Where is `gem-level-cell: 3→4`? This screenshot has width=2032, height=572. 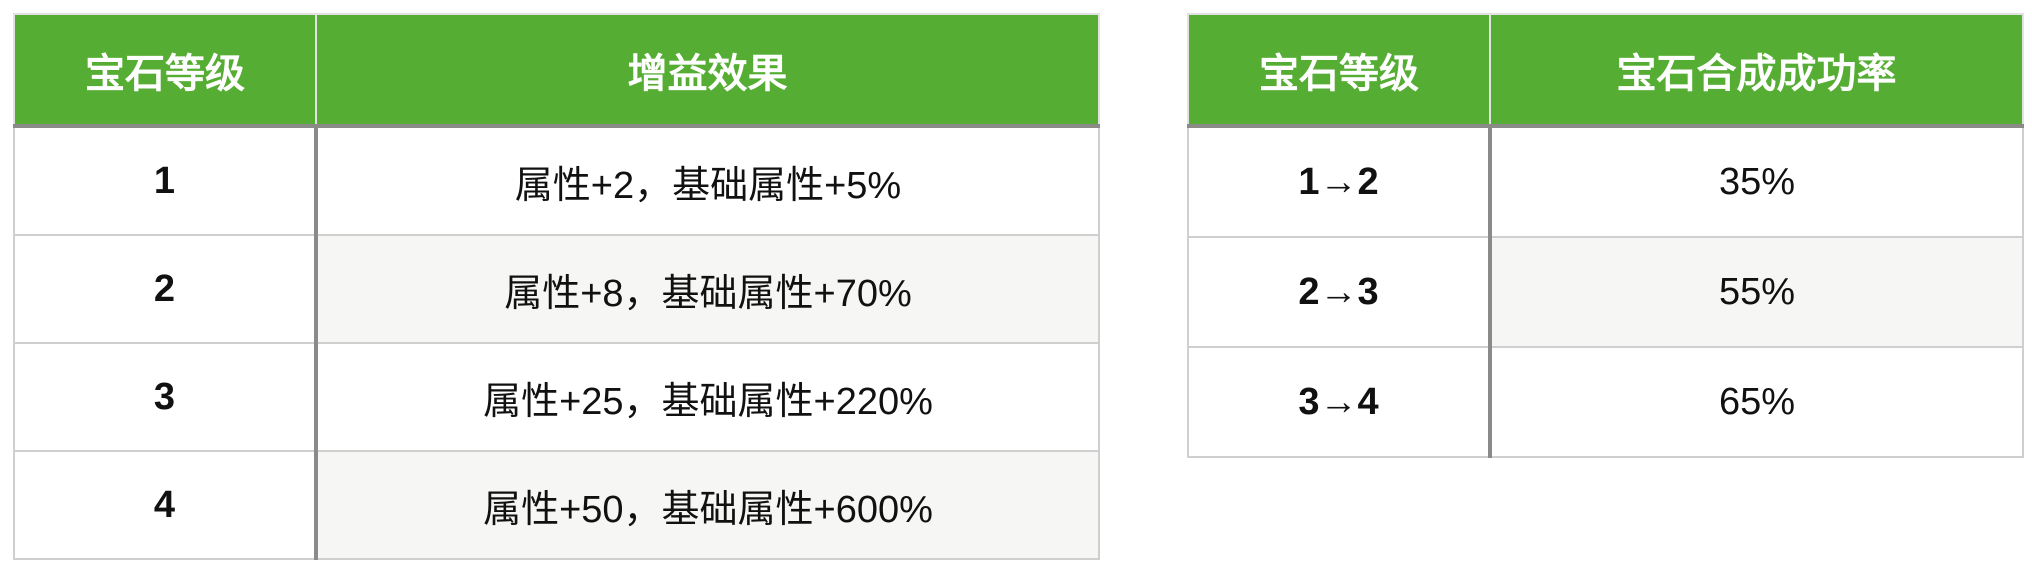 gem-level-cell: 3→4 is located at coordinates (1339, 402).